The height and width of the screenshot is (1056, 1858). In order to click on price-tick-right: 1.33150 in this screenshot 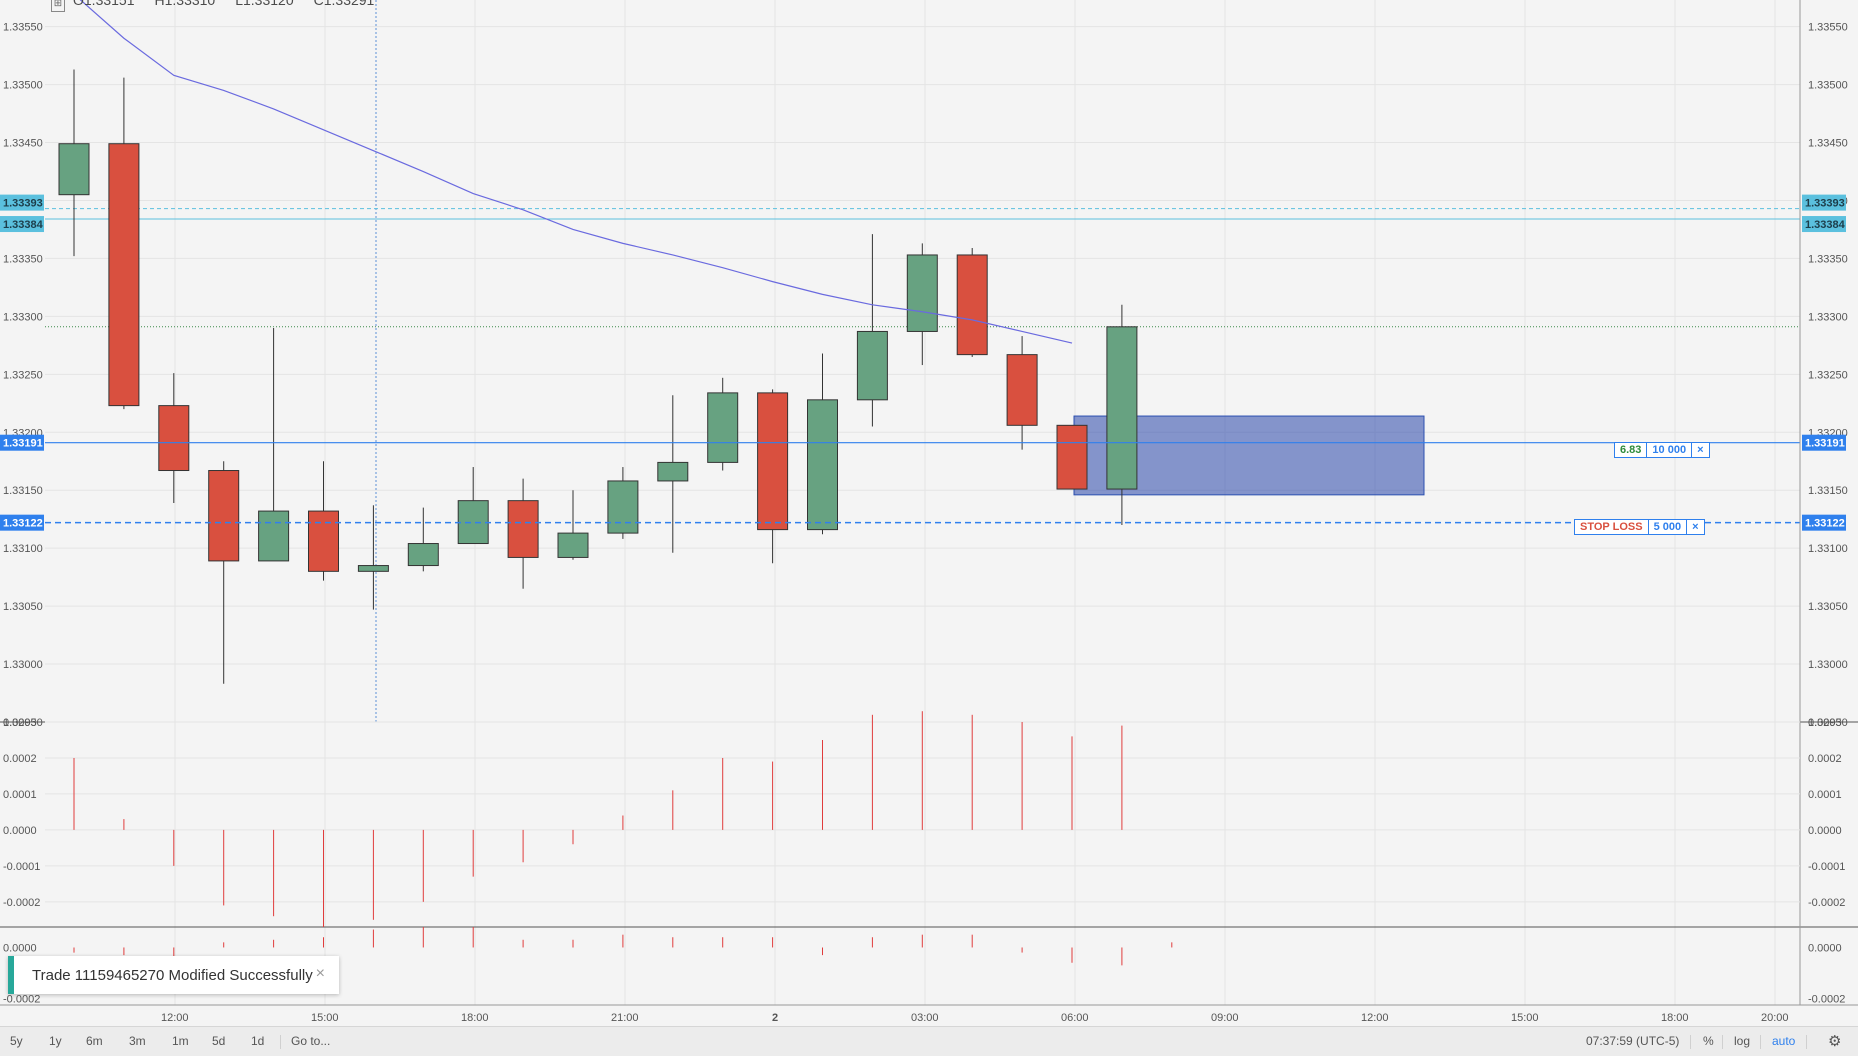, I will do `click(1828, 491)`.